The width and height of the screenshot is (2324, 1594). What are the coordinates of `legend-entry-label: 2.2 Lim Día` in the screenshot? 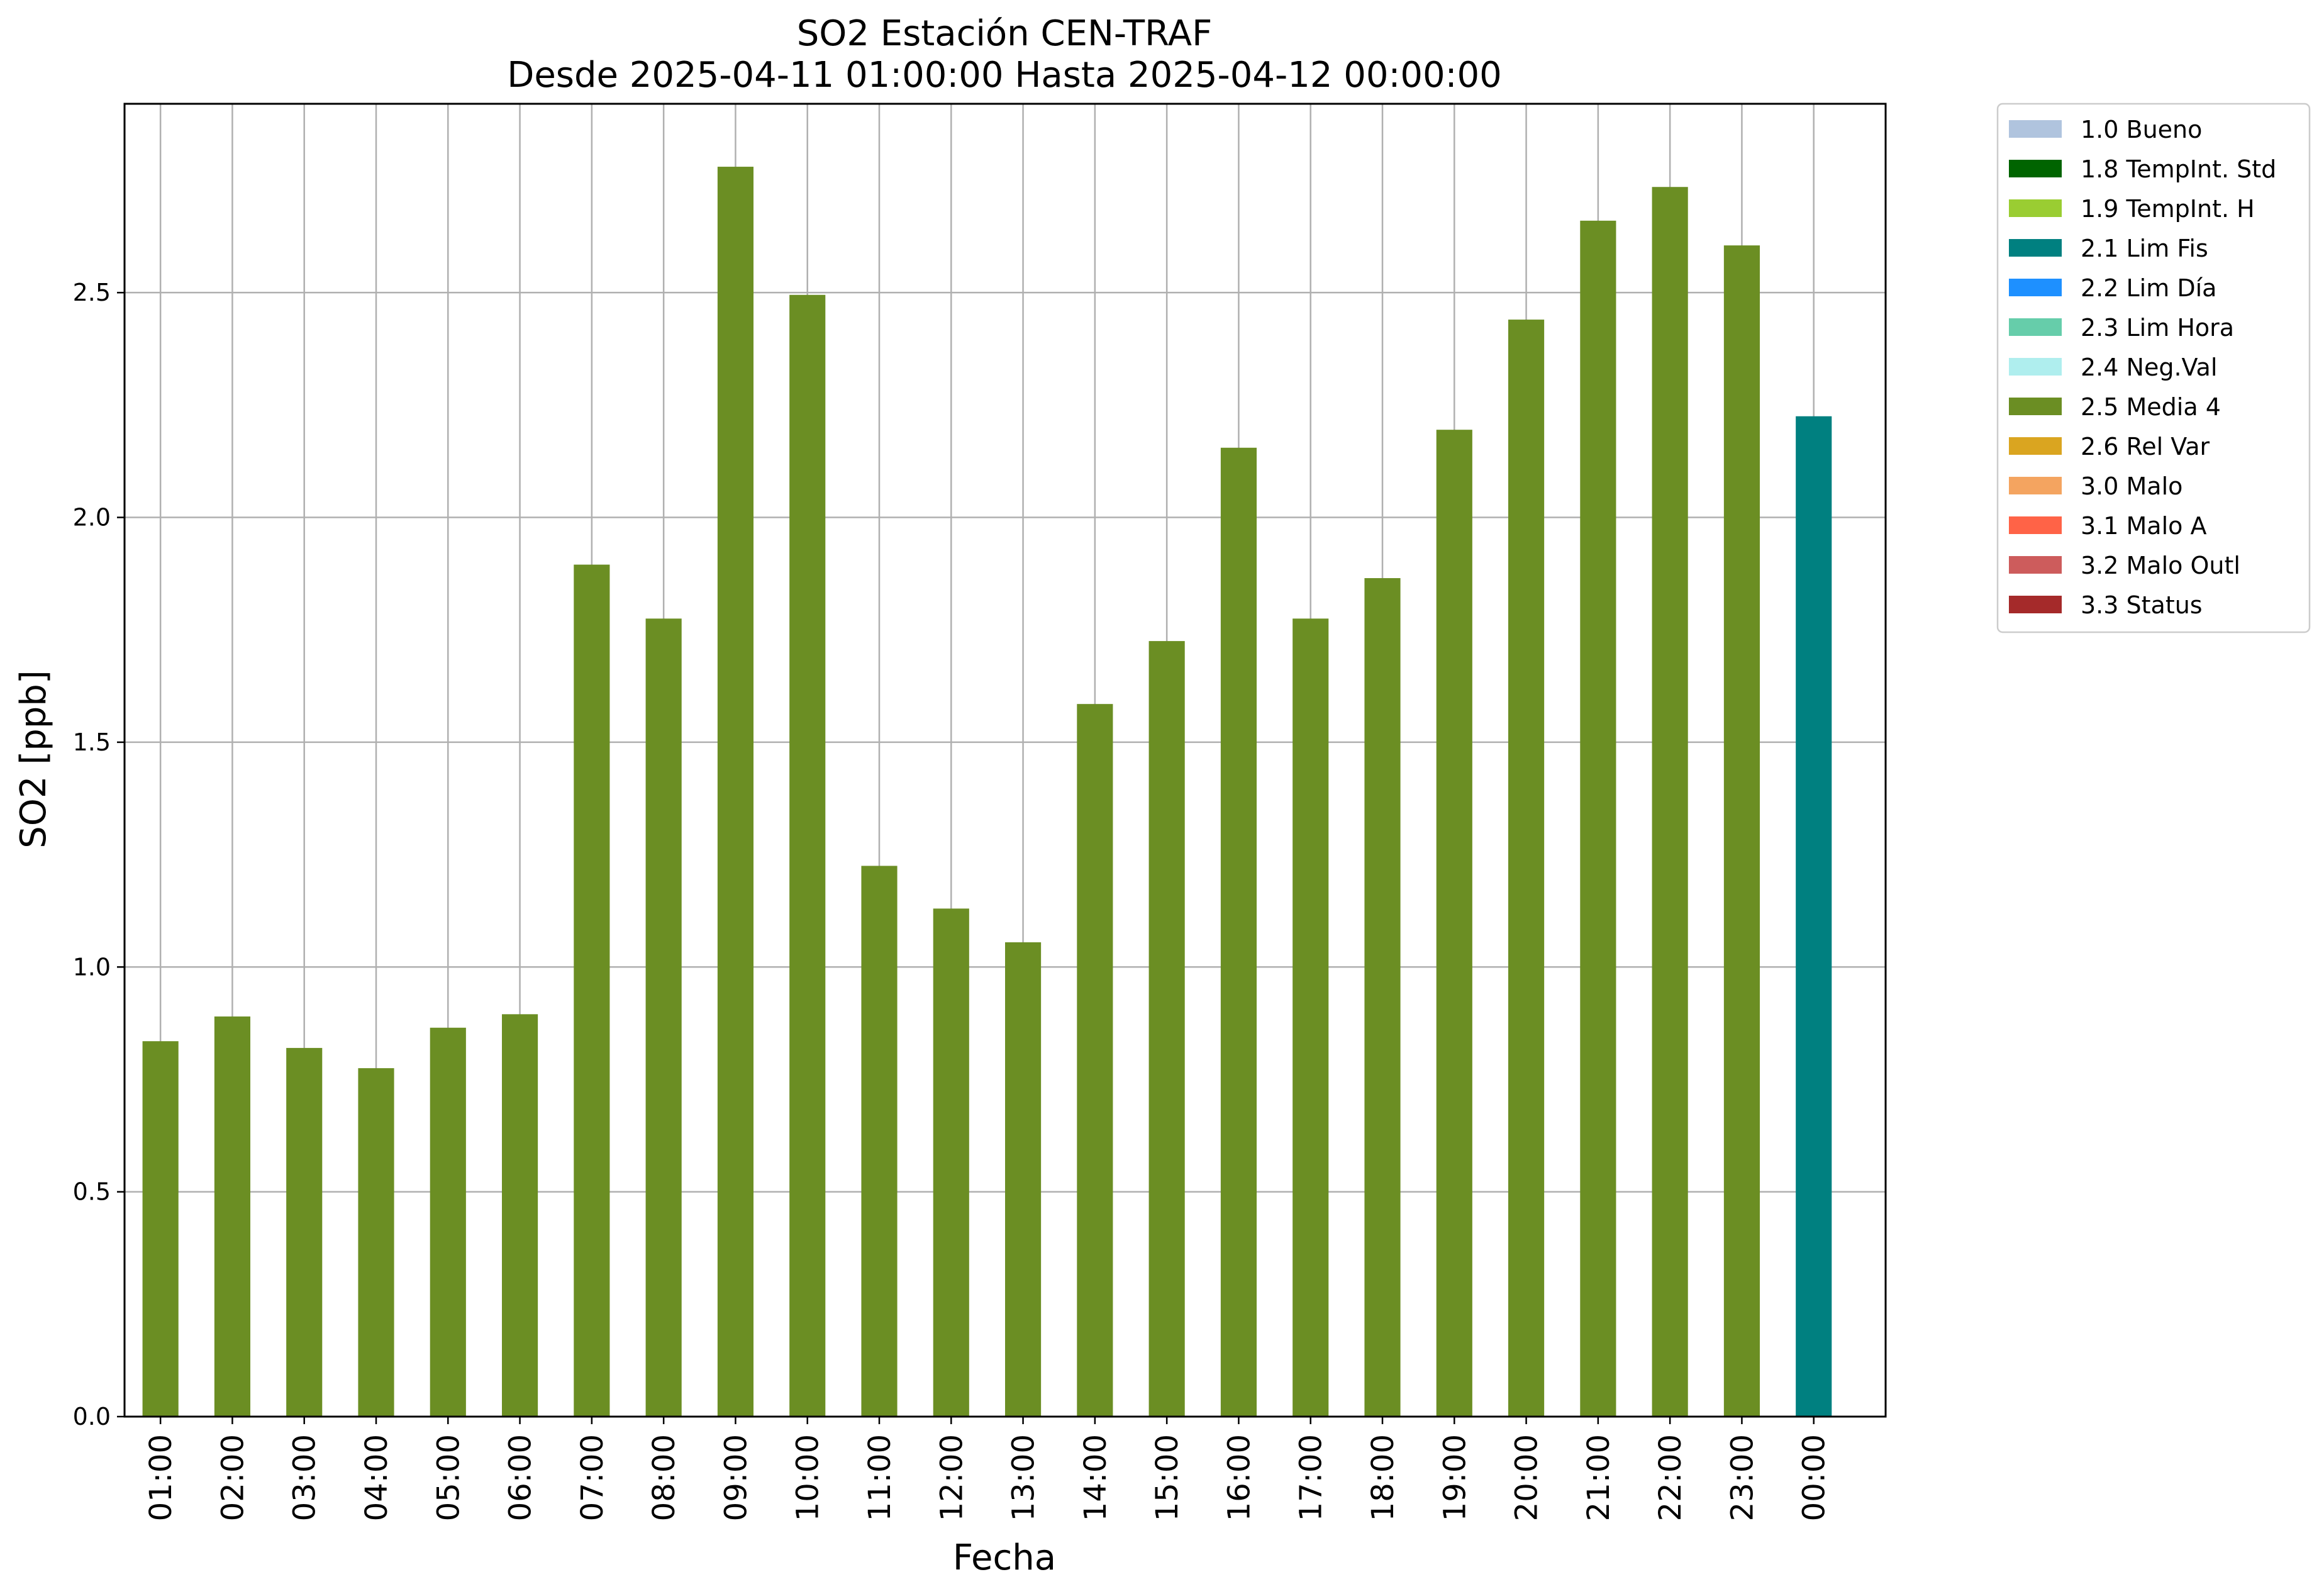 It's located at (2148, 288).